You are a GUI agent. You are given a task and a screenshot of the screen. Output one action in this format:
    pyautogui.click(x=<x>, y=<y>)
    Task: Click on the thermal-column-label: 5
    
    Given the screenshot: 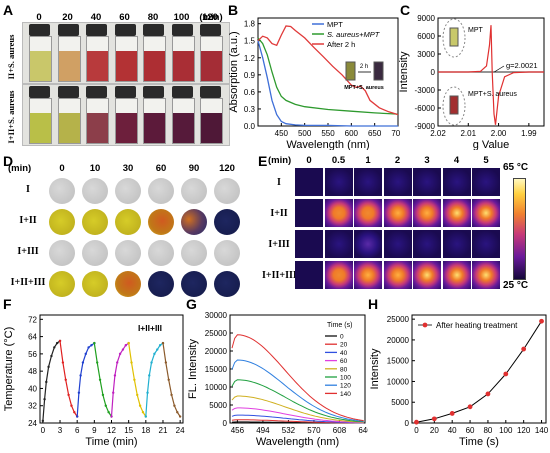 What is the action you would take?
    pyautogui.click(x=486, y=160)
    